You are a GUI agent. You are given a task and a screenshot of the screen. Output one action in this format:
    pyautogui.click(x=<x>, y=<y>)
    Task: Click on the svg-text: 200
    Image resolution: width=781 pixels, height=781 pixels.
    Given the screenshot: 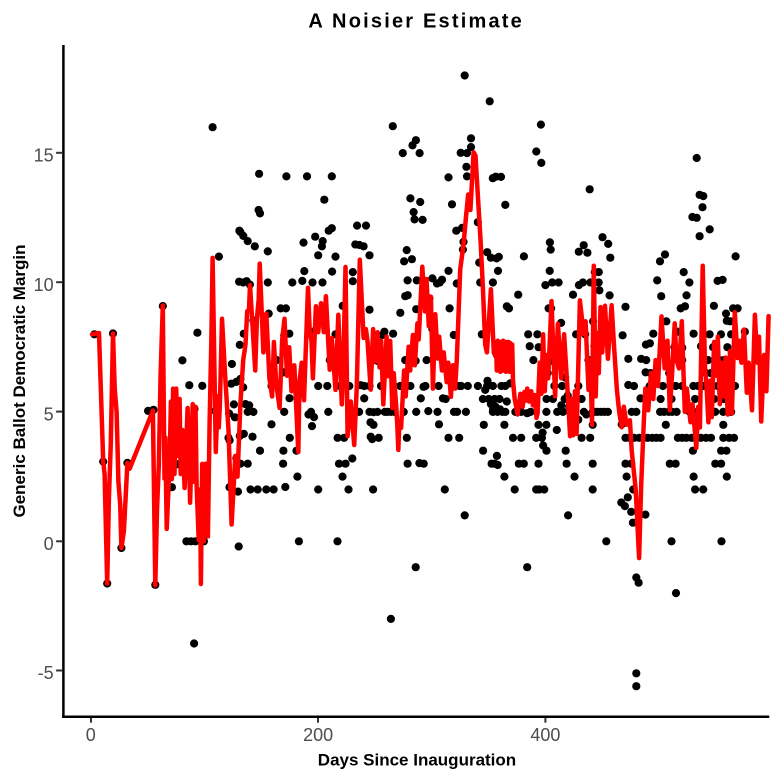 What is the action you would take?
    pyautogui.click(x=318, y=735)
    